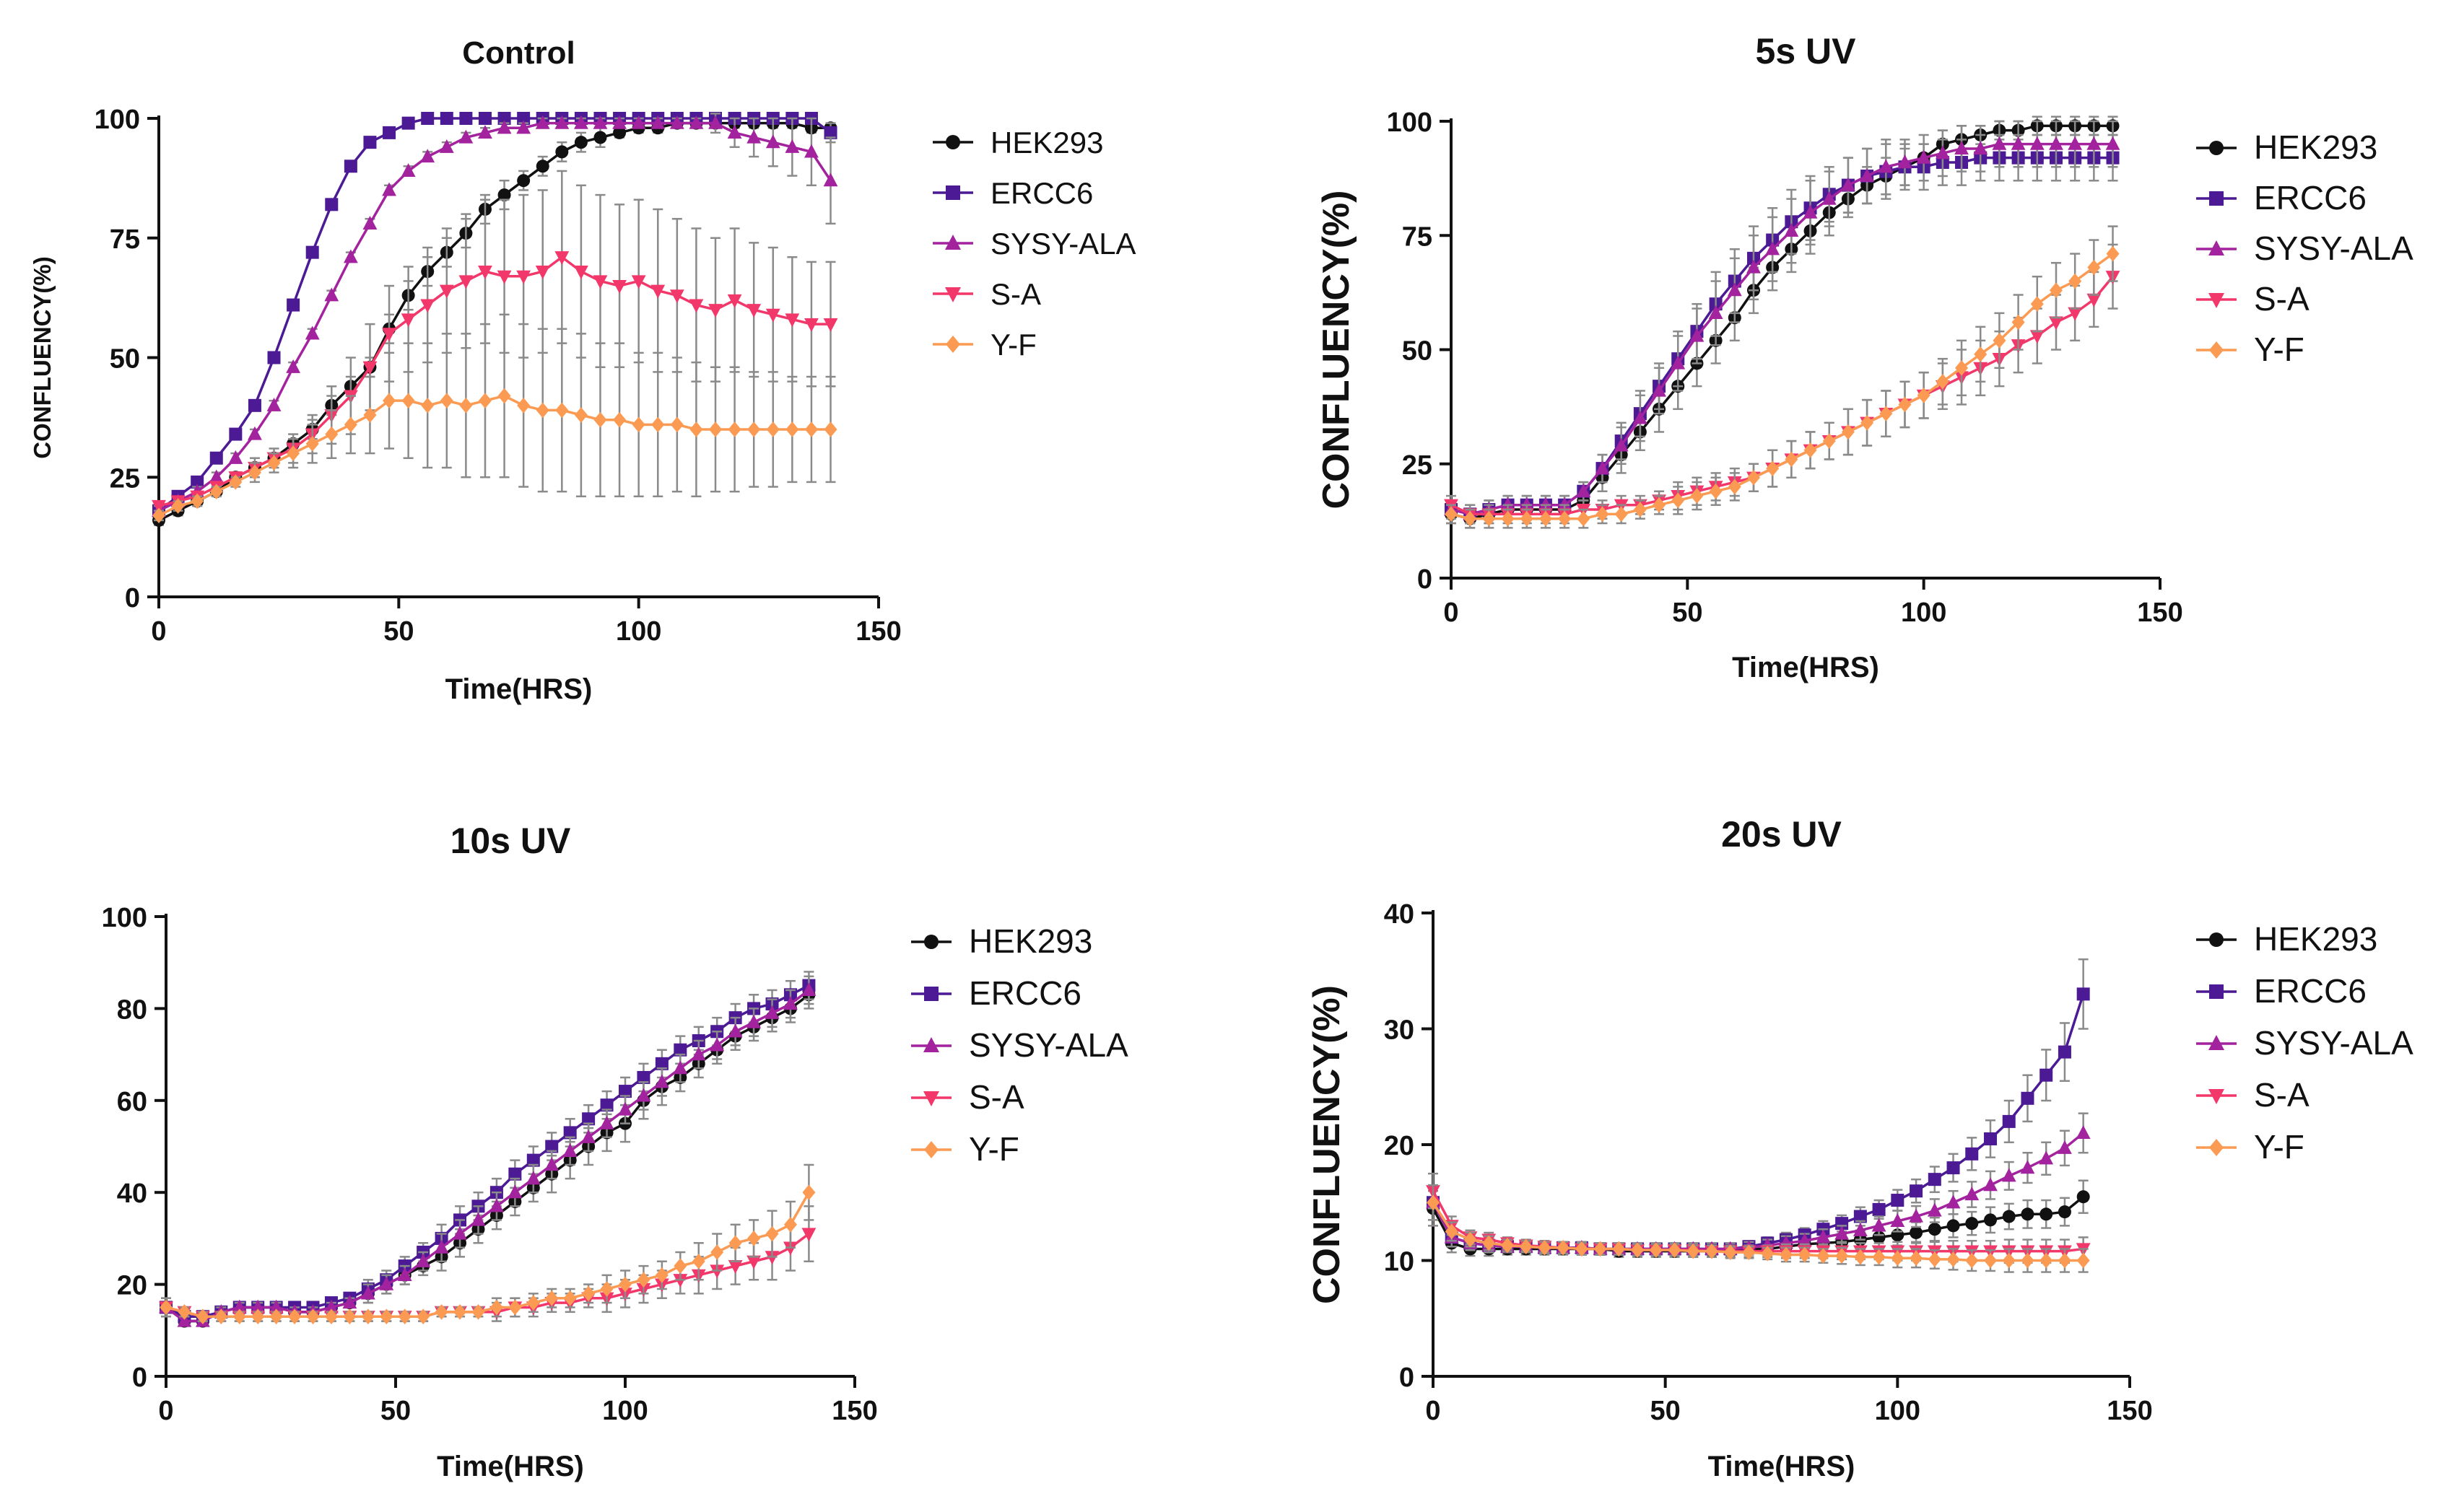 The height and width of the screenshot is (1512, 2451). I want to click on y-tick-label: 75, so click(1417, 237).